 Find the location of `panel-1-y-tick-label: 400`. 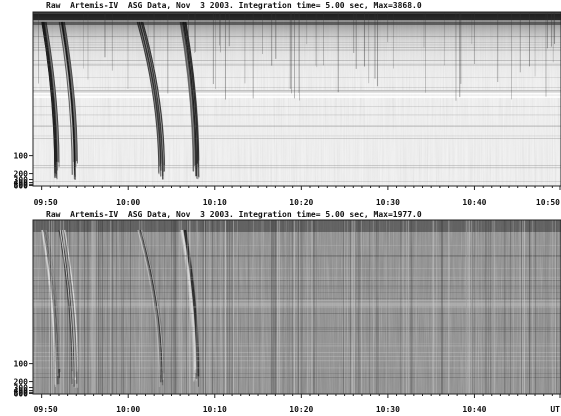

panel-1-y-tick-label: 400 is located at coordinates (21, 183).